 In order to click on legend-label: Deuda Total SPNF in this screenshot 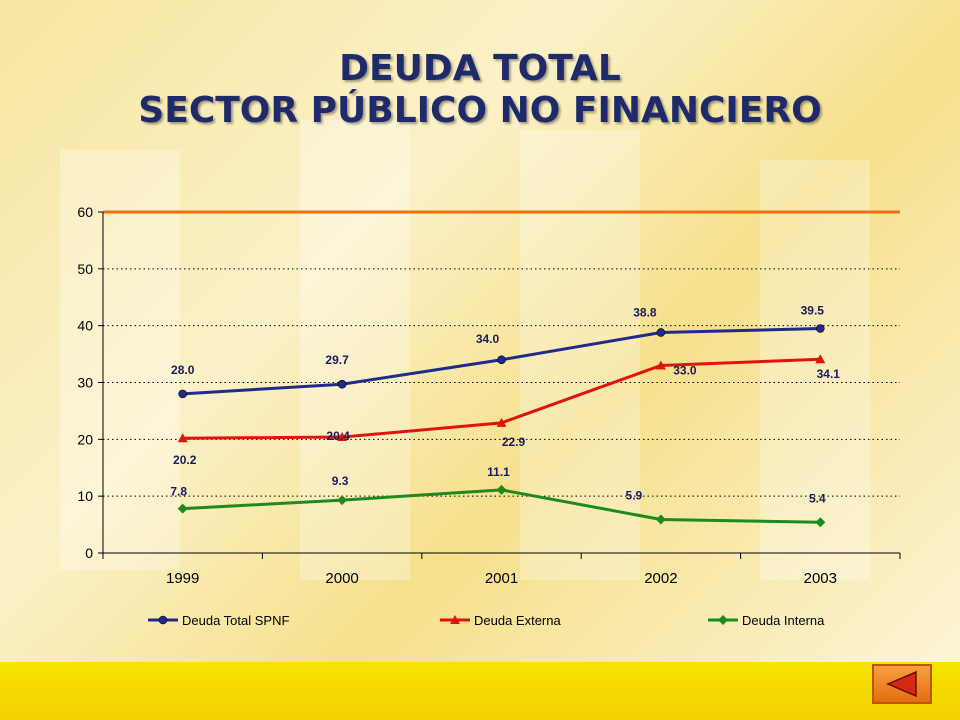, I will do `click(235, 620)`.